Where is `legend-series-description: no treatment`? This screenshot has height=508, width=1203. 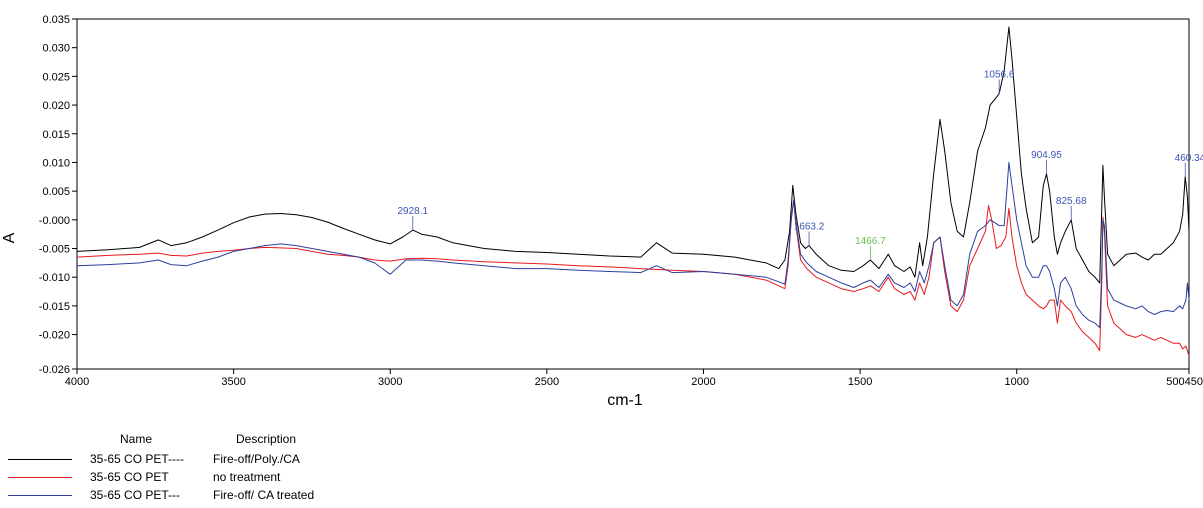
legend-series-description: no treatment is located at coordinates (246, 477).